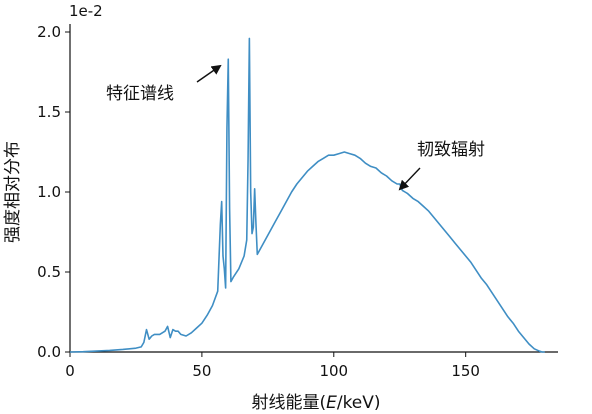  What do you see at coordinates (333, 371) in the screenshot?
I see `x-tick-label: 100` at bounding box center [333, 371].